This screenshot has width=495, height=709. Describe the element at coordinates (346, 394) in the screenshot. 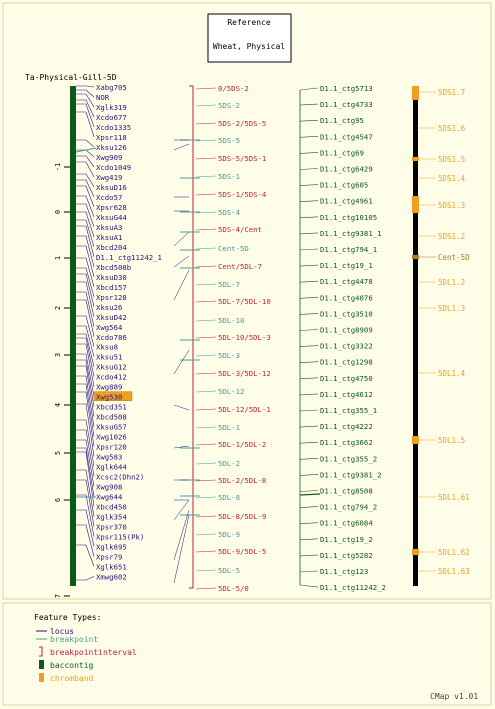

I see `contig-label: D1.1_ctg4612` at that location.